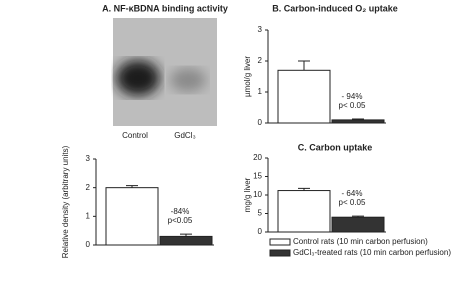 The image size is (474, 293). What do you see at coordinates (184, 135) in the screenshot?
I see `lane-label: GdCl₃` at bounding box center [184, 135].